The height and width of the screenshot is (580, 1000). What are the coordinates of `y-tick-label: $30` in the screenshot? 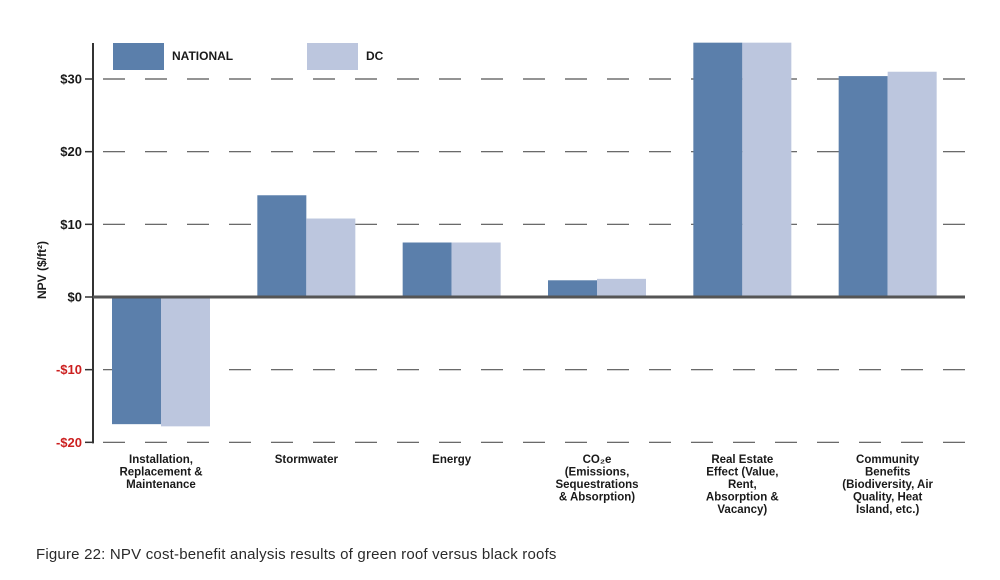 It's located at (71, 79).